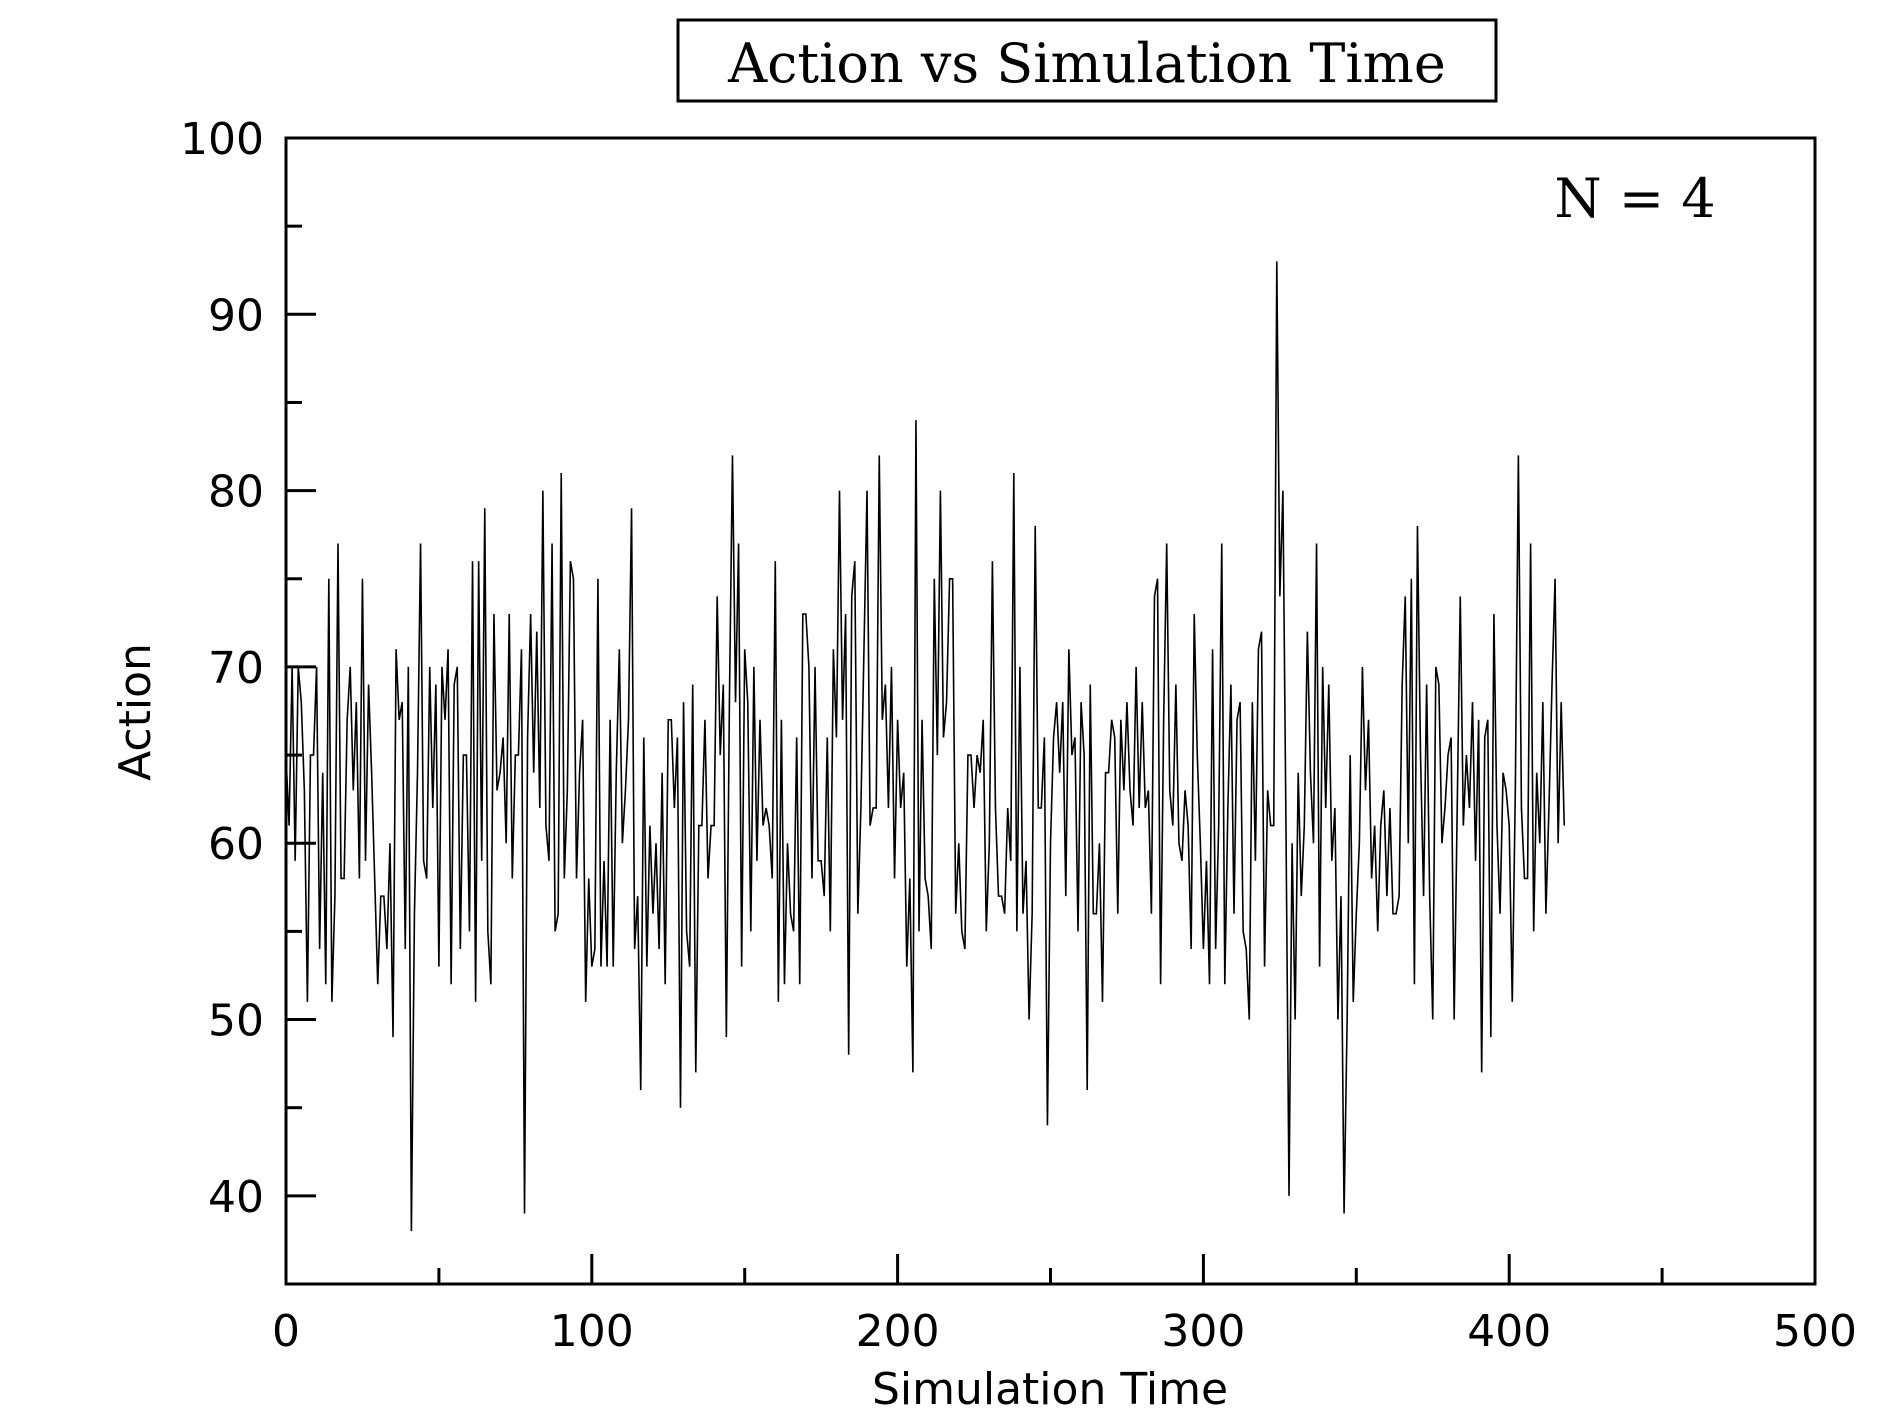 This screenshot has height=1417, width=1889. What do you see at coordinates (236, 668) in the screenshot?
I see `y-tick-label: 70` at bounding box center [236, 668].